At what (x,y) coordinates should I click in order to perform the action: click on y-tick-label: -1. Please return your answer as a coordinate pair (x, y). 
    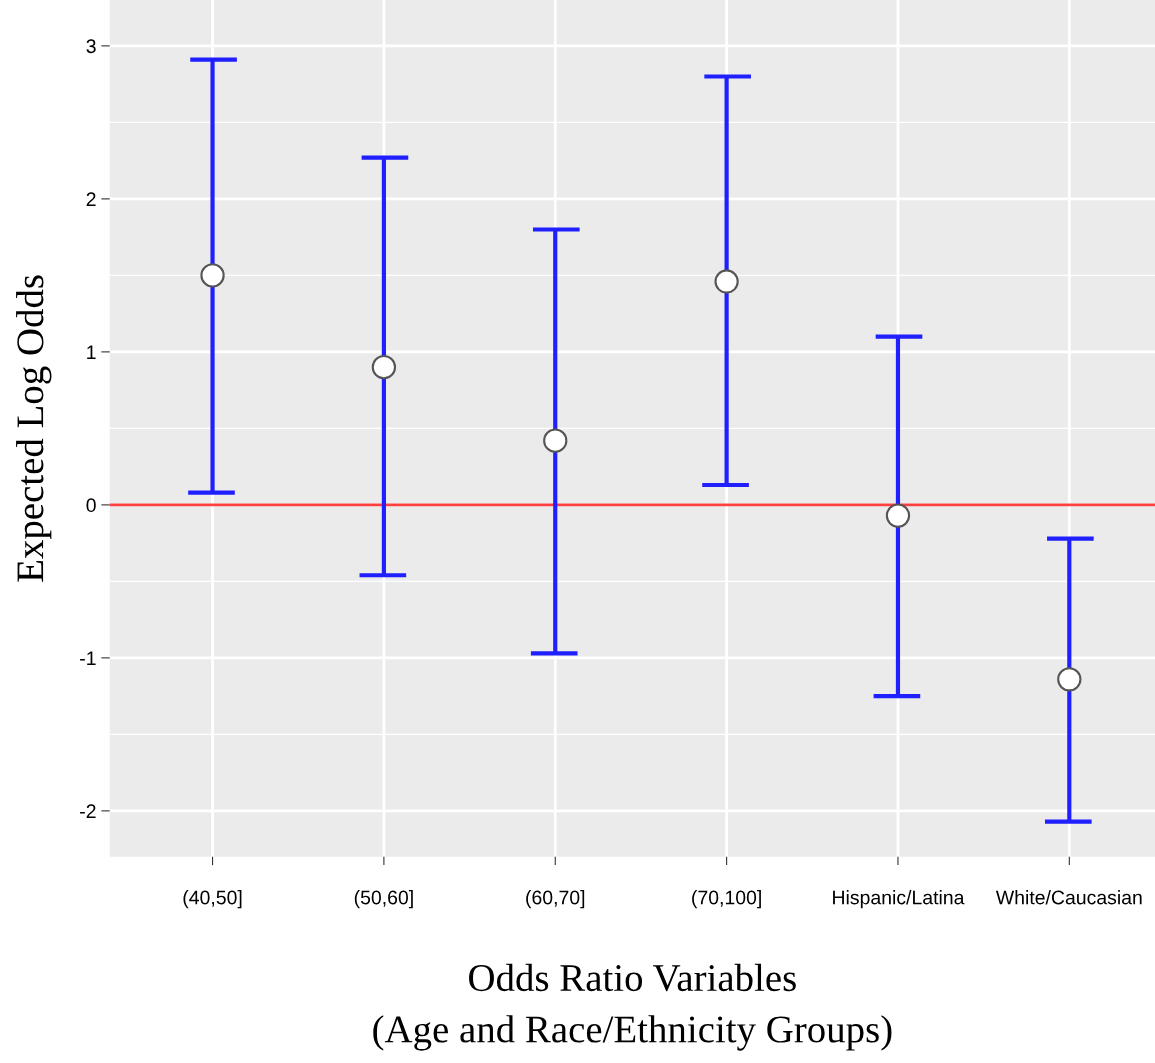
    Looking at the image, I should click on (88, 658).